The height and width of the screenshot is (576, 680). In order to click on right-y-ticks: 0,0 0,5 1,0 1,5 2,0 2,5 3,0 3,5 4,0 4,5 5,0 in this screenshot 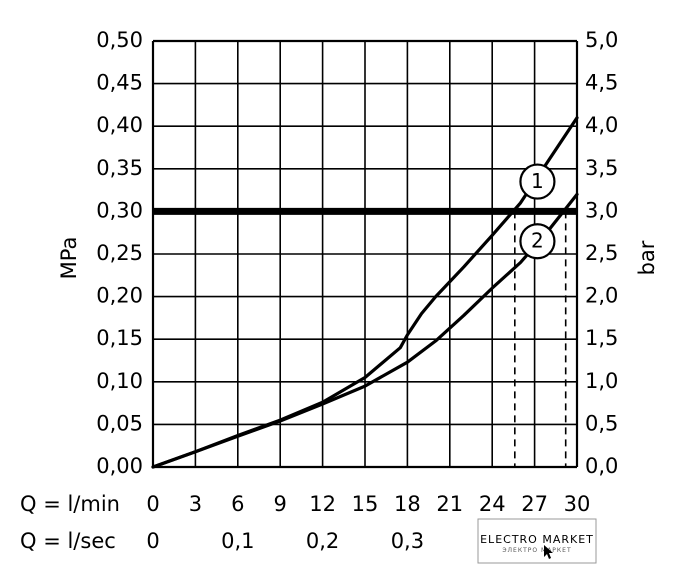, I will do `click(601, 253)`.